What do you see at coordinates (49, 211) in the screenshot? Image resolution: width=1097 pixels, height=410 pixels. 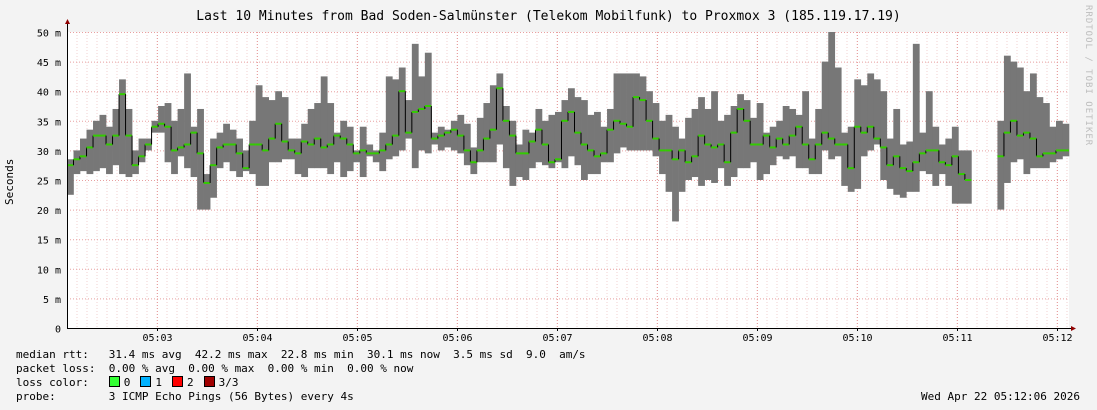 I see `y-tick-label: 20 m` at bounding box center [49, 211].